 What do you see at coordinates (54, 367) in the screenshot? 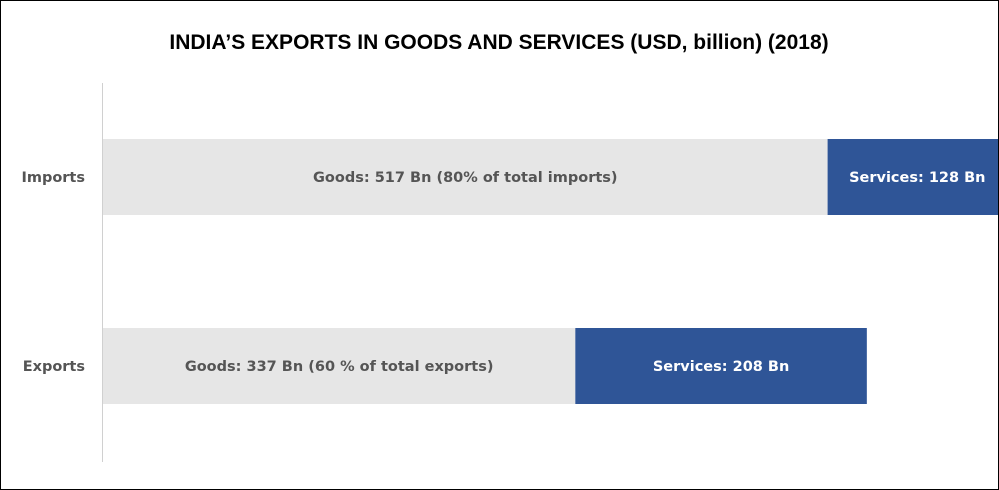
I see `category-label-exports: Exports` at bounding box center [54, 367].